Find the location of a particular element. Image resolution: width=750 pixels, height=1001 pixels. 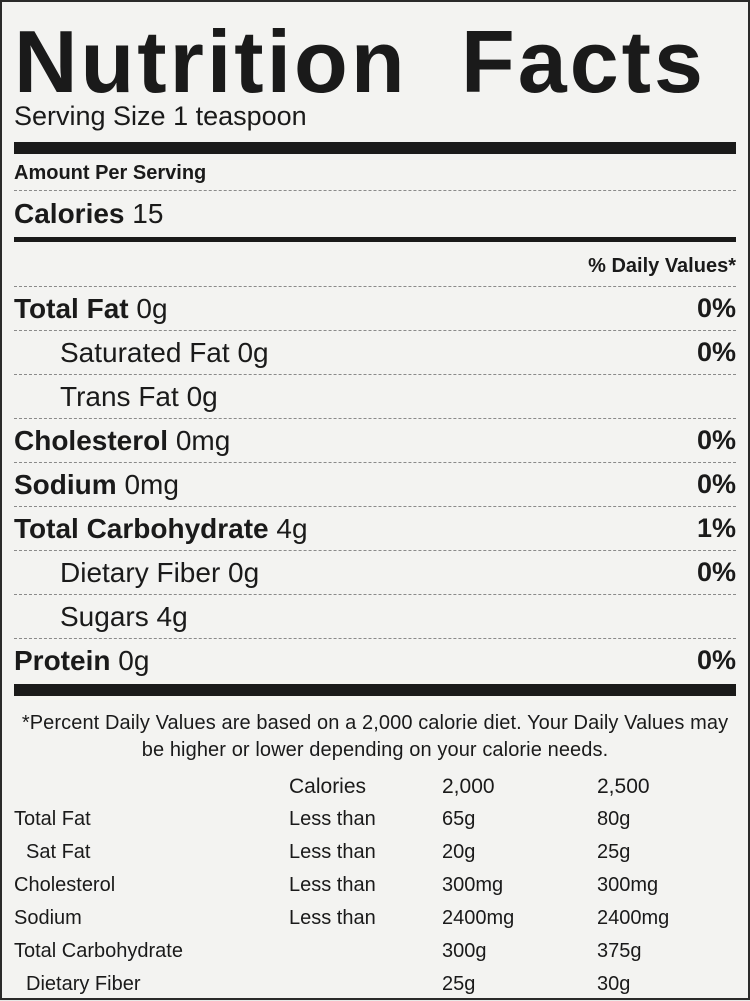

calories-row: Calories 15 is located at coordinates (375, 214).